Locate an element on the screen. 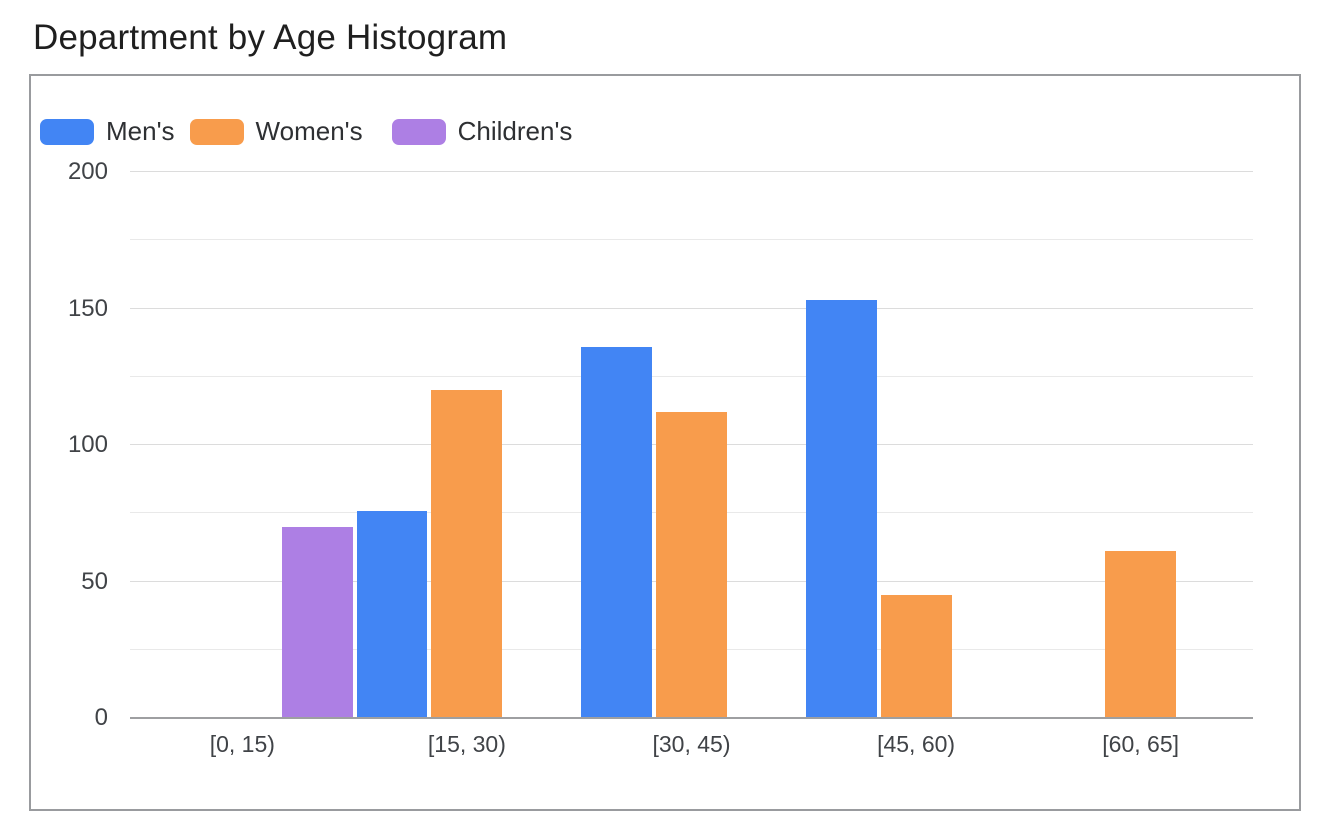 The height and width of the screenshot is (836, 1320). x-tick-label-015: [0, 15) is located at coordinates (242, 744).